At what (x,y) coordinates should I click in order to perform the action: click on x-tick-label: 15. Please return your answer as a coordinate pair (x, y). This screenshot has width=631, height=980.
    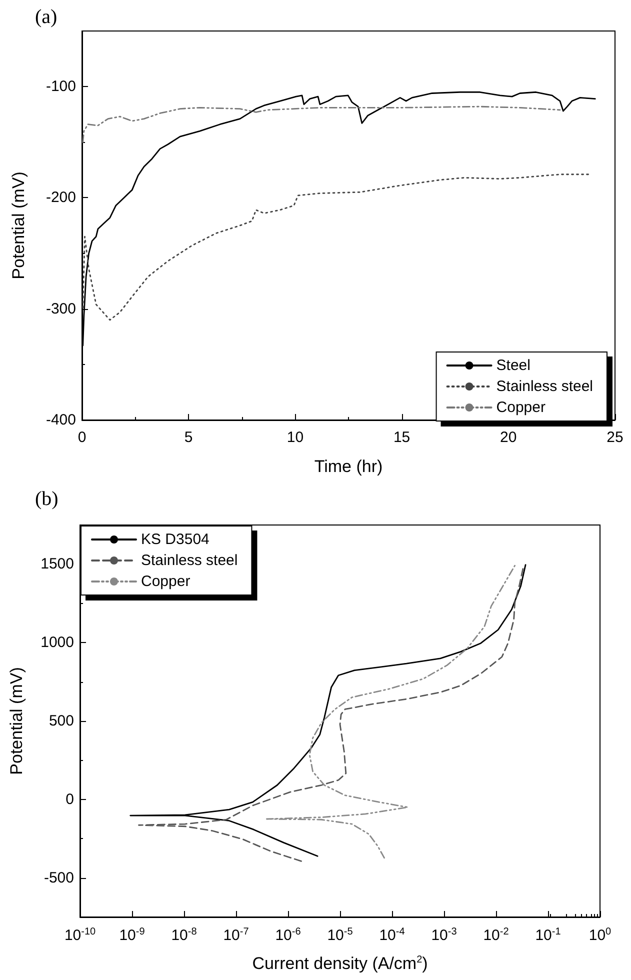
    Looking at the image, I should click on (401, 437).